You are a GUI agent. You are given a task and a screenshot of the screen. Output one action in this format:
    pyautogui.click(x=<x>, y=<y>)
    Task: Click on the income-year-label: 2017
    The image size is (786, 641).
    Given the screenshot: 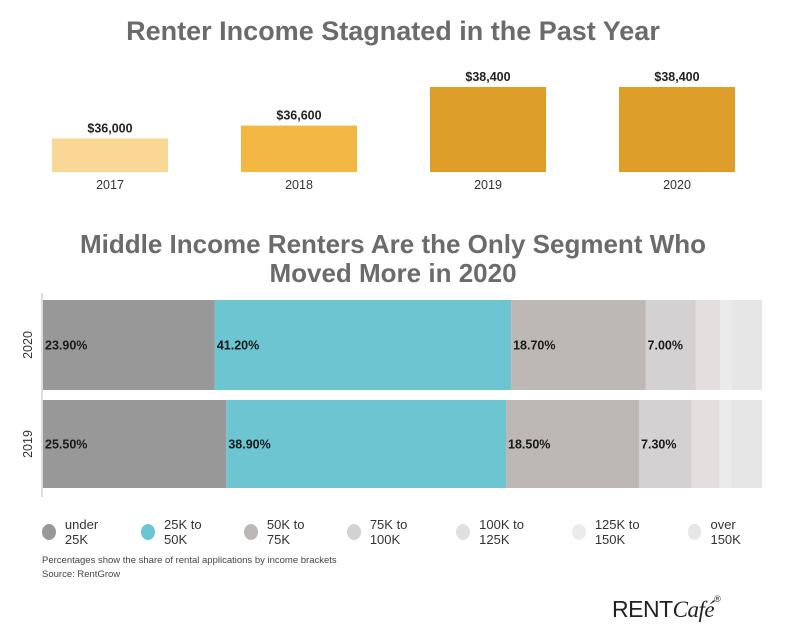 What is the action you would take?
    pyautogui.click(x=110, y=185)
    